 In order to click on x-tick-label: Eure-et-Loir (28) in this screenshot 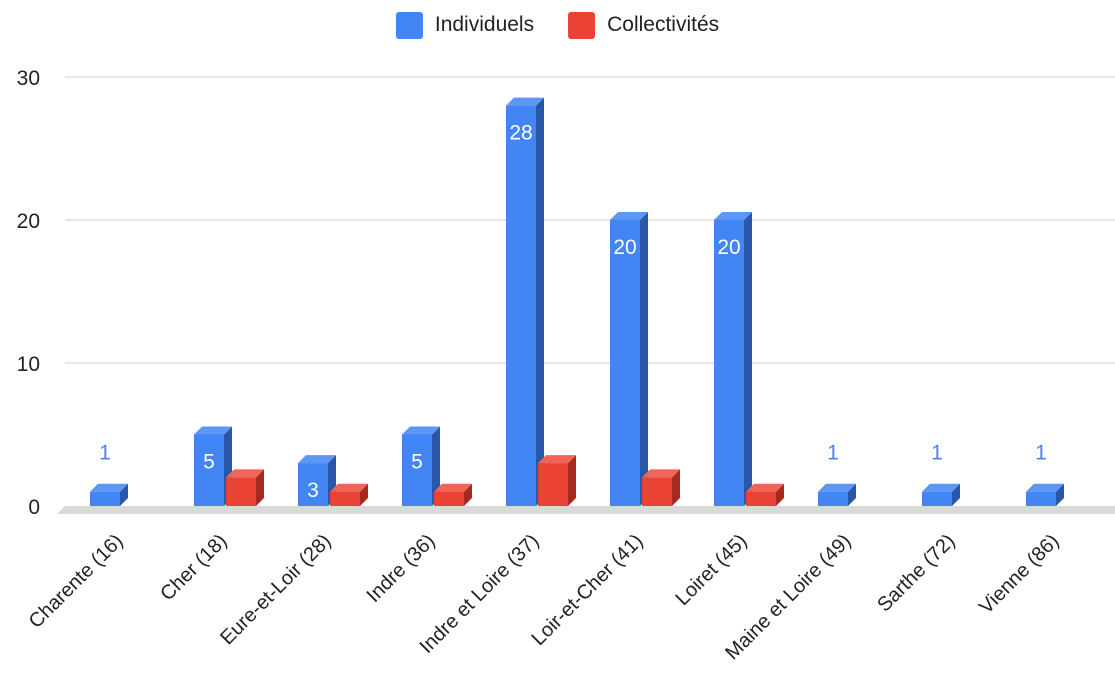, I will do `click(275, 589)`.